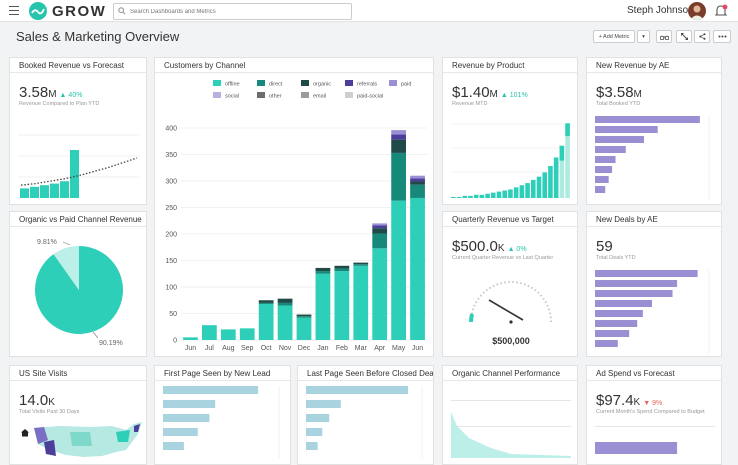 The image size is (738, 465). Describe the element at coordinates (171, 235) in the screenshot. I see `y-tick-label: 200` at that location.